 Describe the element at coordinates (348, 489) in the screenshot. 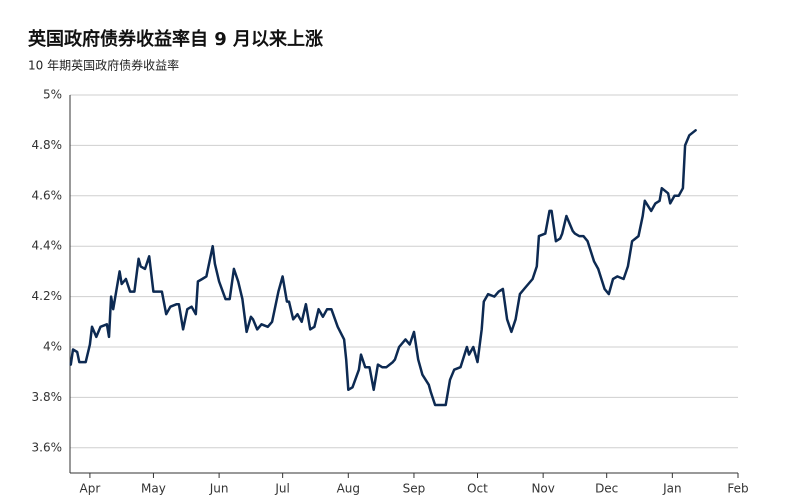

I see `x-tick-label: Aug` at that location.